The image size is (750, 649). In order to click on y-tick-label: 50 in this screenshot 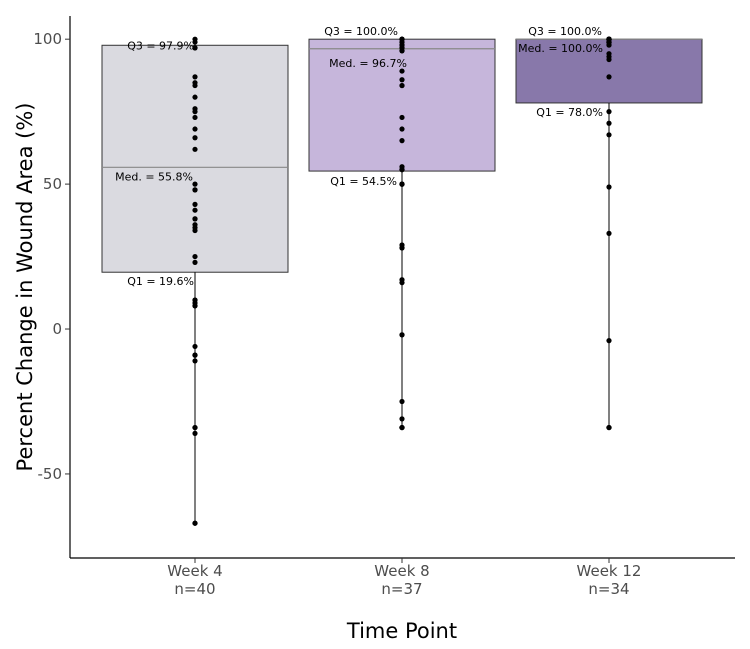, I will do `click(52, 184)`.